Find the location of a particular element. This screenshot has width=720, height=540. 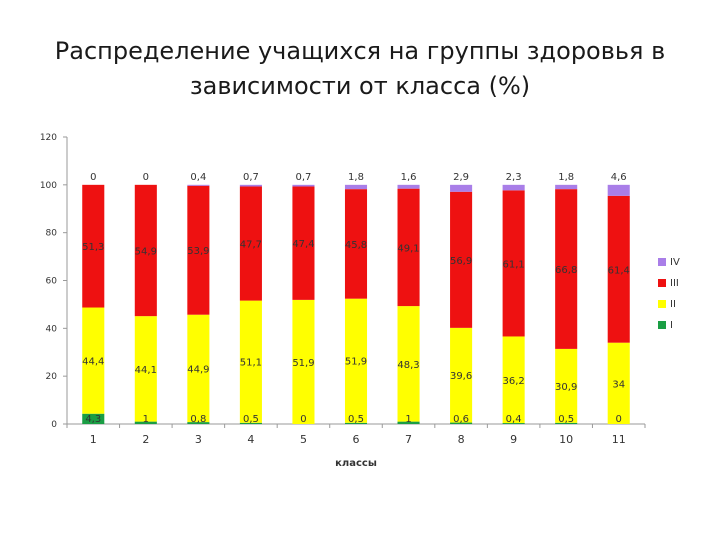

data-label: 47,4 is located at coordinates (303, 244).